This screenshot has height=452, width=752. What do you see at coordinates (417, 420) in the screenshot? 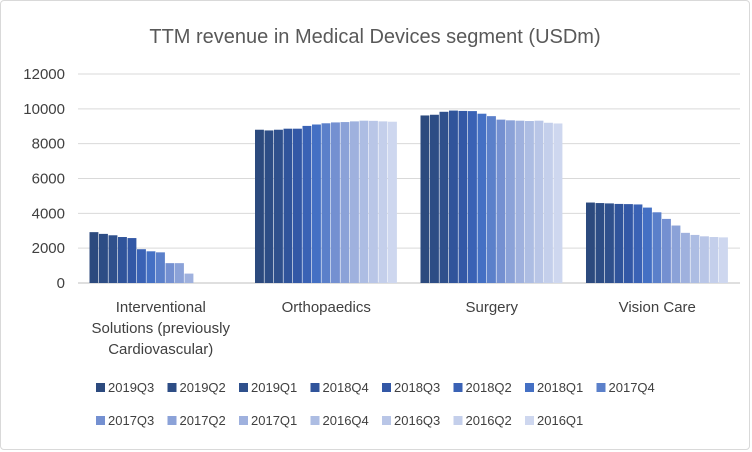
I see `legend-label: 2016Q3` at bounding box center [417, 420].